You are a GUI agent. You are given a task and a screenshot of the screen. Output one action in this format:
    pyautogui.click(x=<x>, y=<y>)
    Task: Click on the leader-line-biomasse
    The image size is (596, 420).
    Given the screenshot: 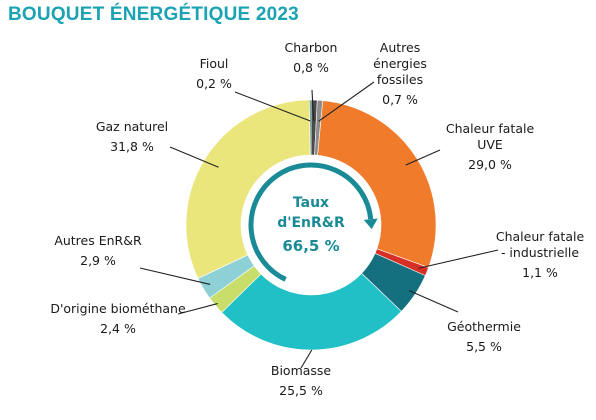 What is the action you would take?
    pyautogui.click(x=306, y=359)
    